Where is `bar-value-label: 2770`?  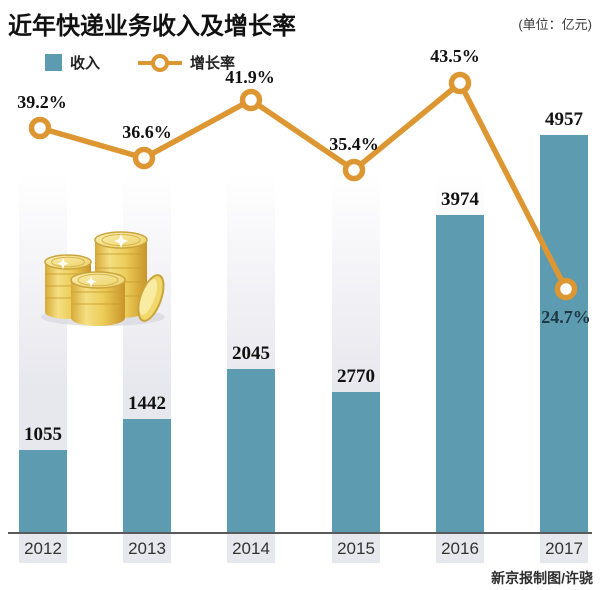
bar-value-label: 2770 is located at coordinates (356, 376).